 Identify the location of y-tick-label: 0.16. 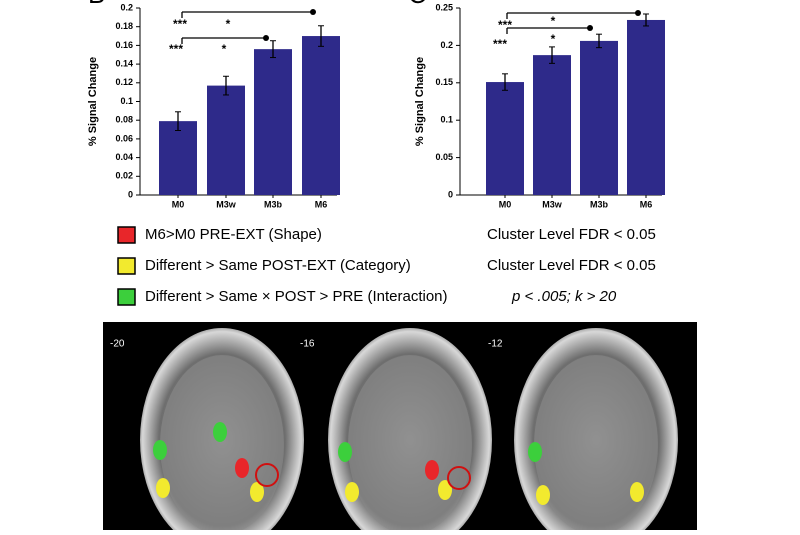
(124, 45).